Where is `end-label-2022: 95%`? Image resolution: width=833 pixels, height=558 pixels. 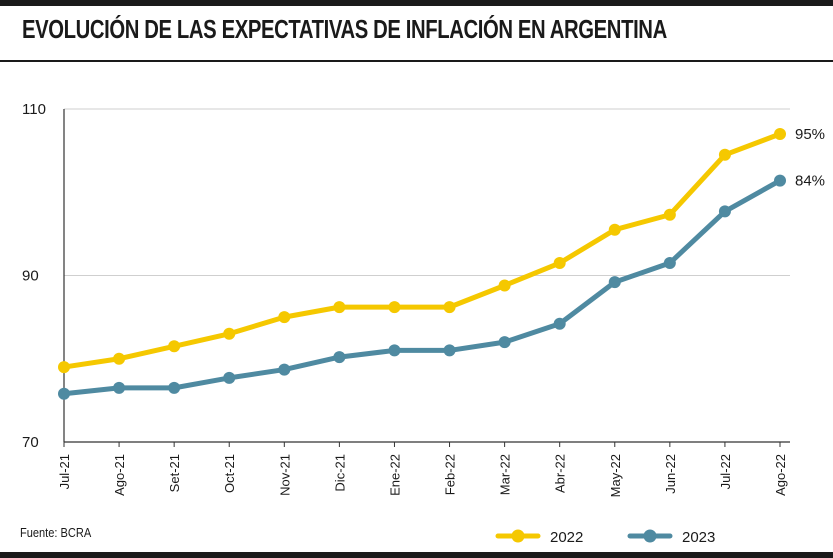 end-label-2022: 95% is located at coordinates (810, 134).